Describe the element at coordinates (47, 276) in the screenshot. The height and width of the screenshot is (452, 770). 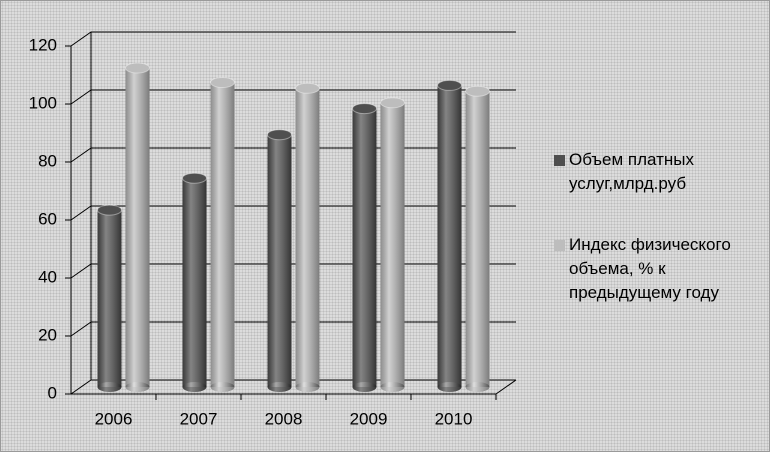
I see `y-tick-label: 40` at that location.